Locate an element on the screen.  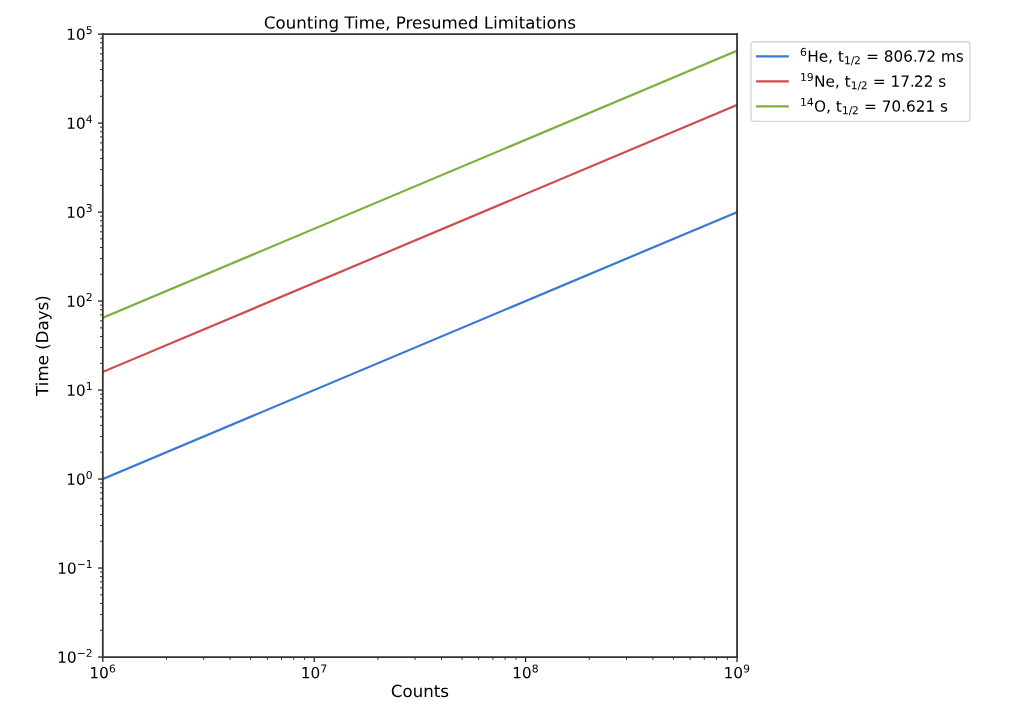
x-tick-label: 10$^{8}$ is located at coordinates (525, 671).